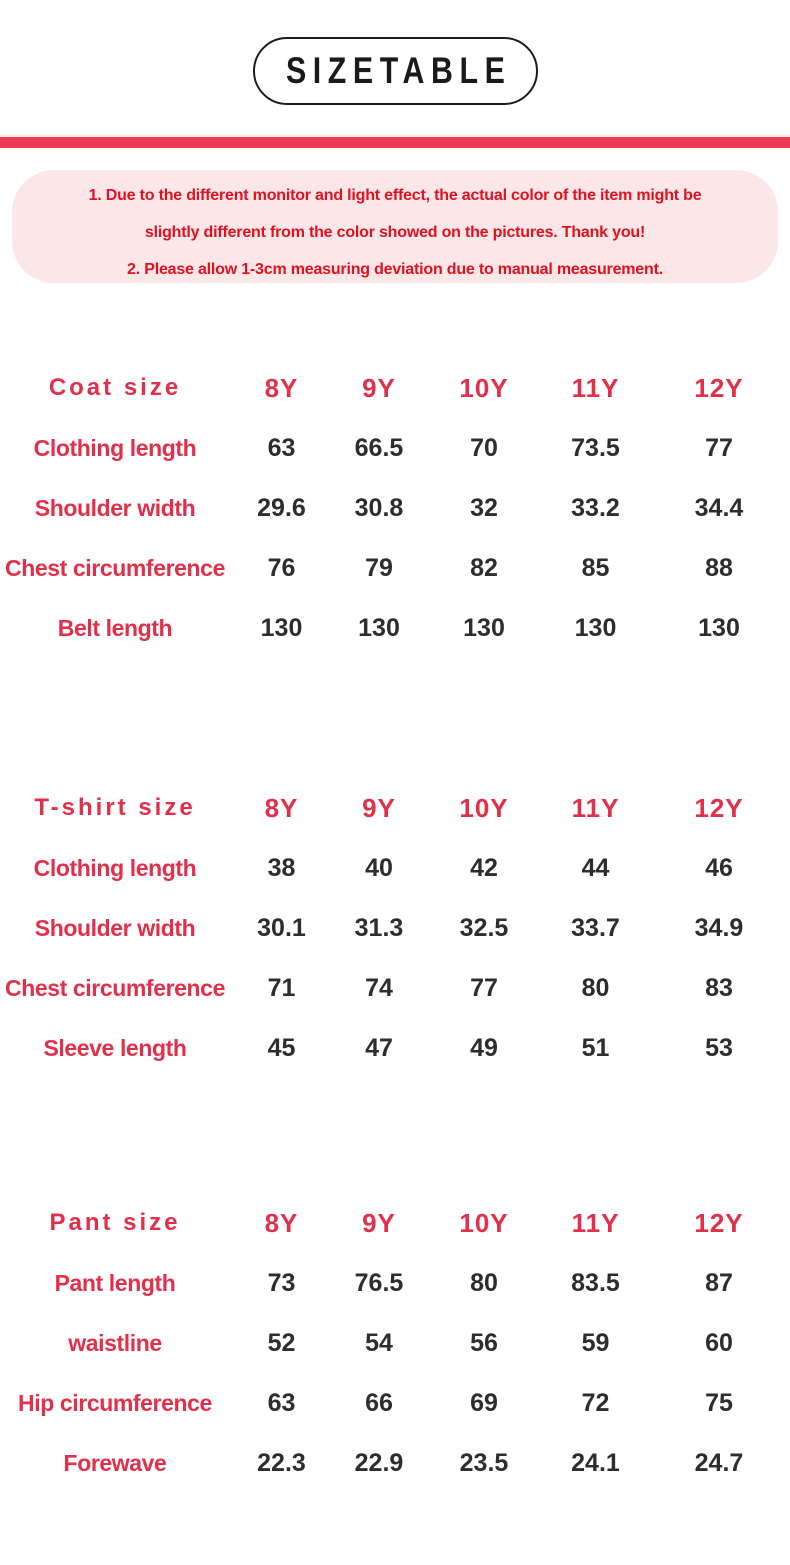  Describe the element at coordinates (395, 1048) in the screenshot. I see `table-row: Sleeve length 45 47 49 51 53` at that location.